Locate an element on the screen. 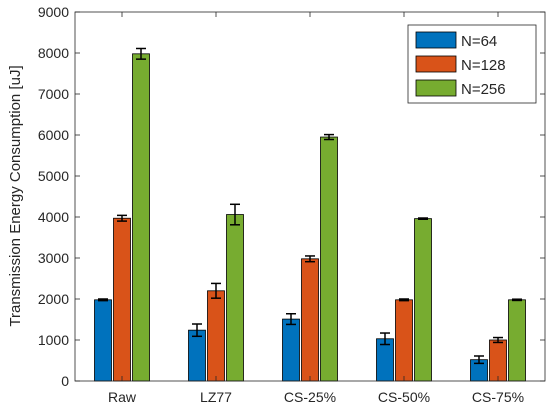 This screenshot has height=418, width=550. x-tick-label: CS-75% is located at coordinates (498, 397).